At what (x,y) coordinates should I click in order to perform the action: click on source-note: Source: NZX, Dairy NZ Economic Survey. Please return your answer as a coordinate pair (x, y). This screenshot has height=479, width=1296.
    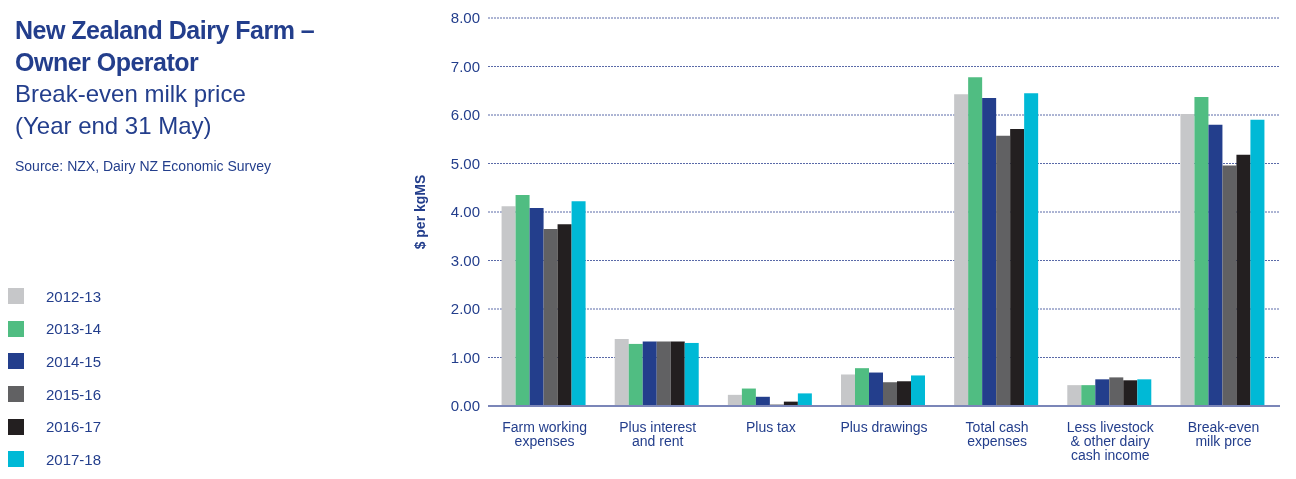
    Looking at the image, I should click on (143, 166).